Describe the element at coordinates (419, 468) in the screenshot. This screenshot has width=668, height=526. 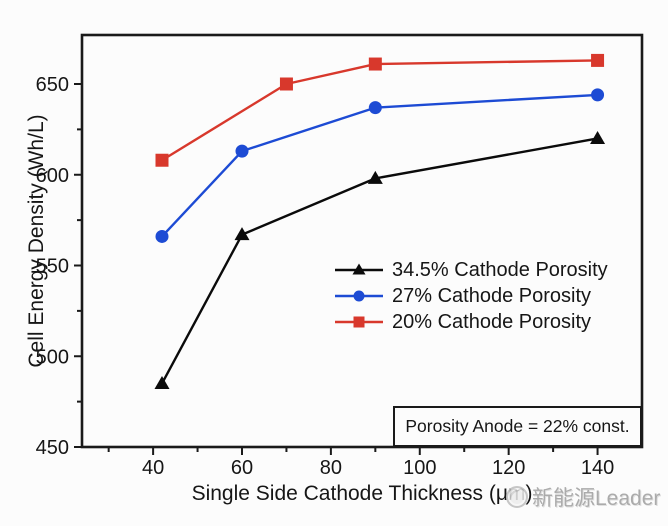
I see `x-tick-label: 100` at that location.